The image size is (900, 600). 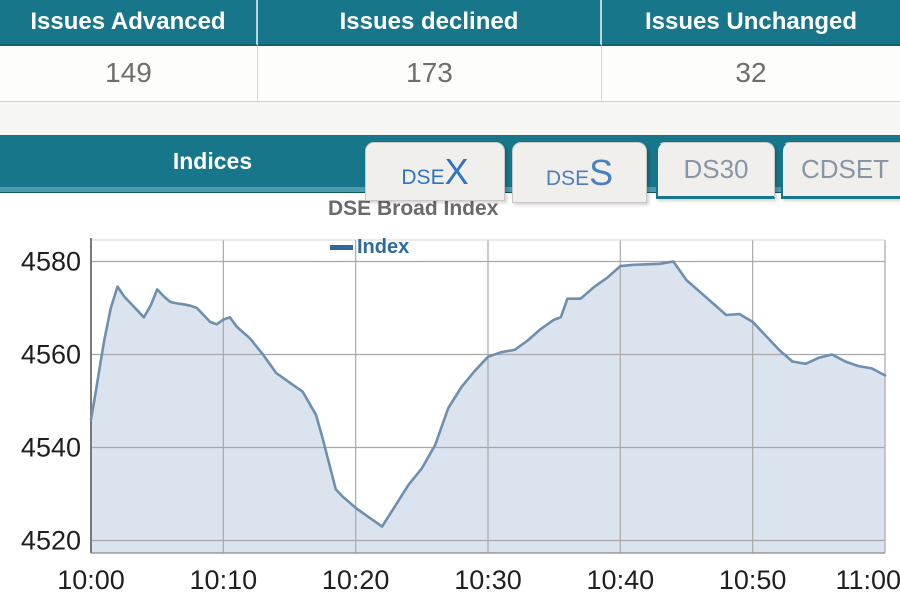 I want to click on svg-text: 10:10, so click(x=224, y=580).